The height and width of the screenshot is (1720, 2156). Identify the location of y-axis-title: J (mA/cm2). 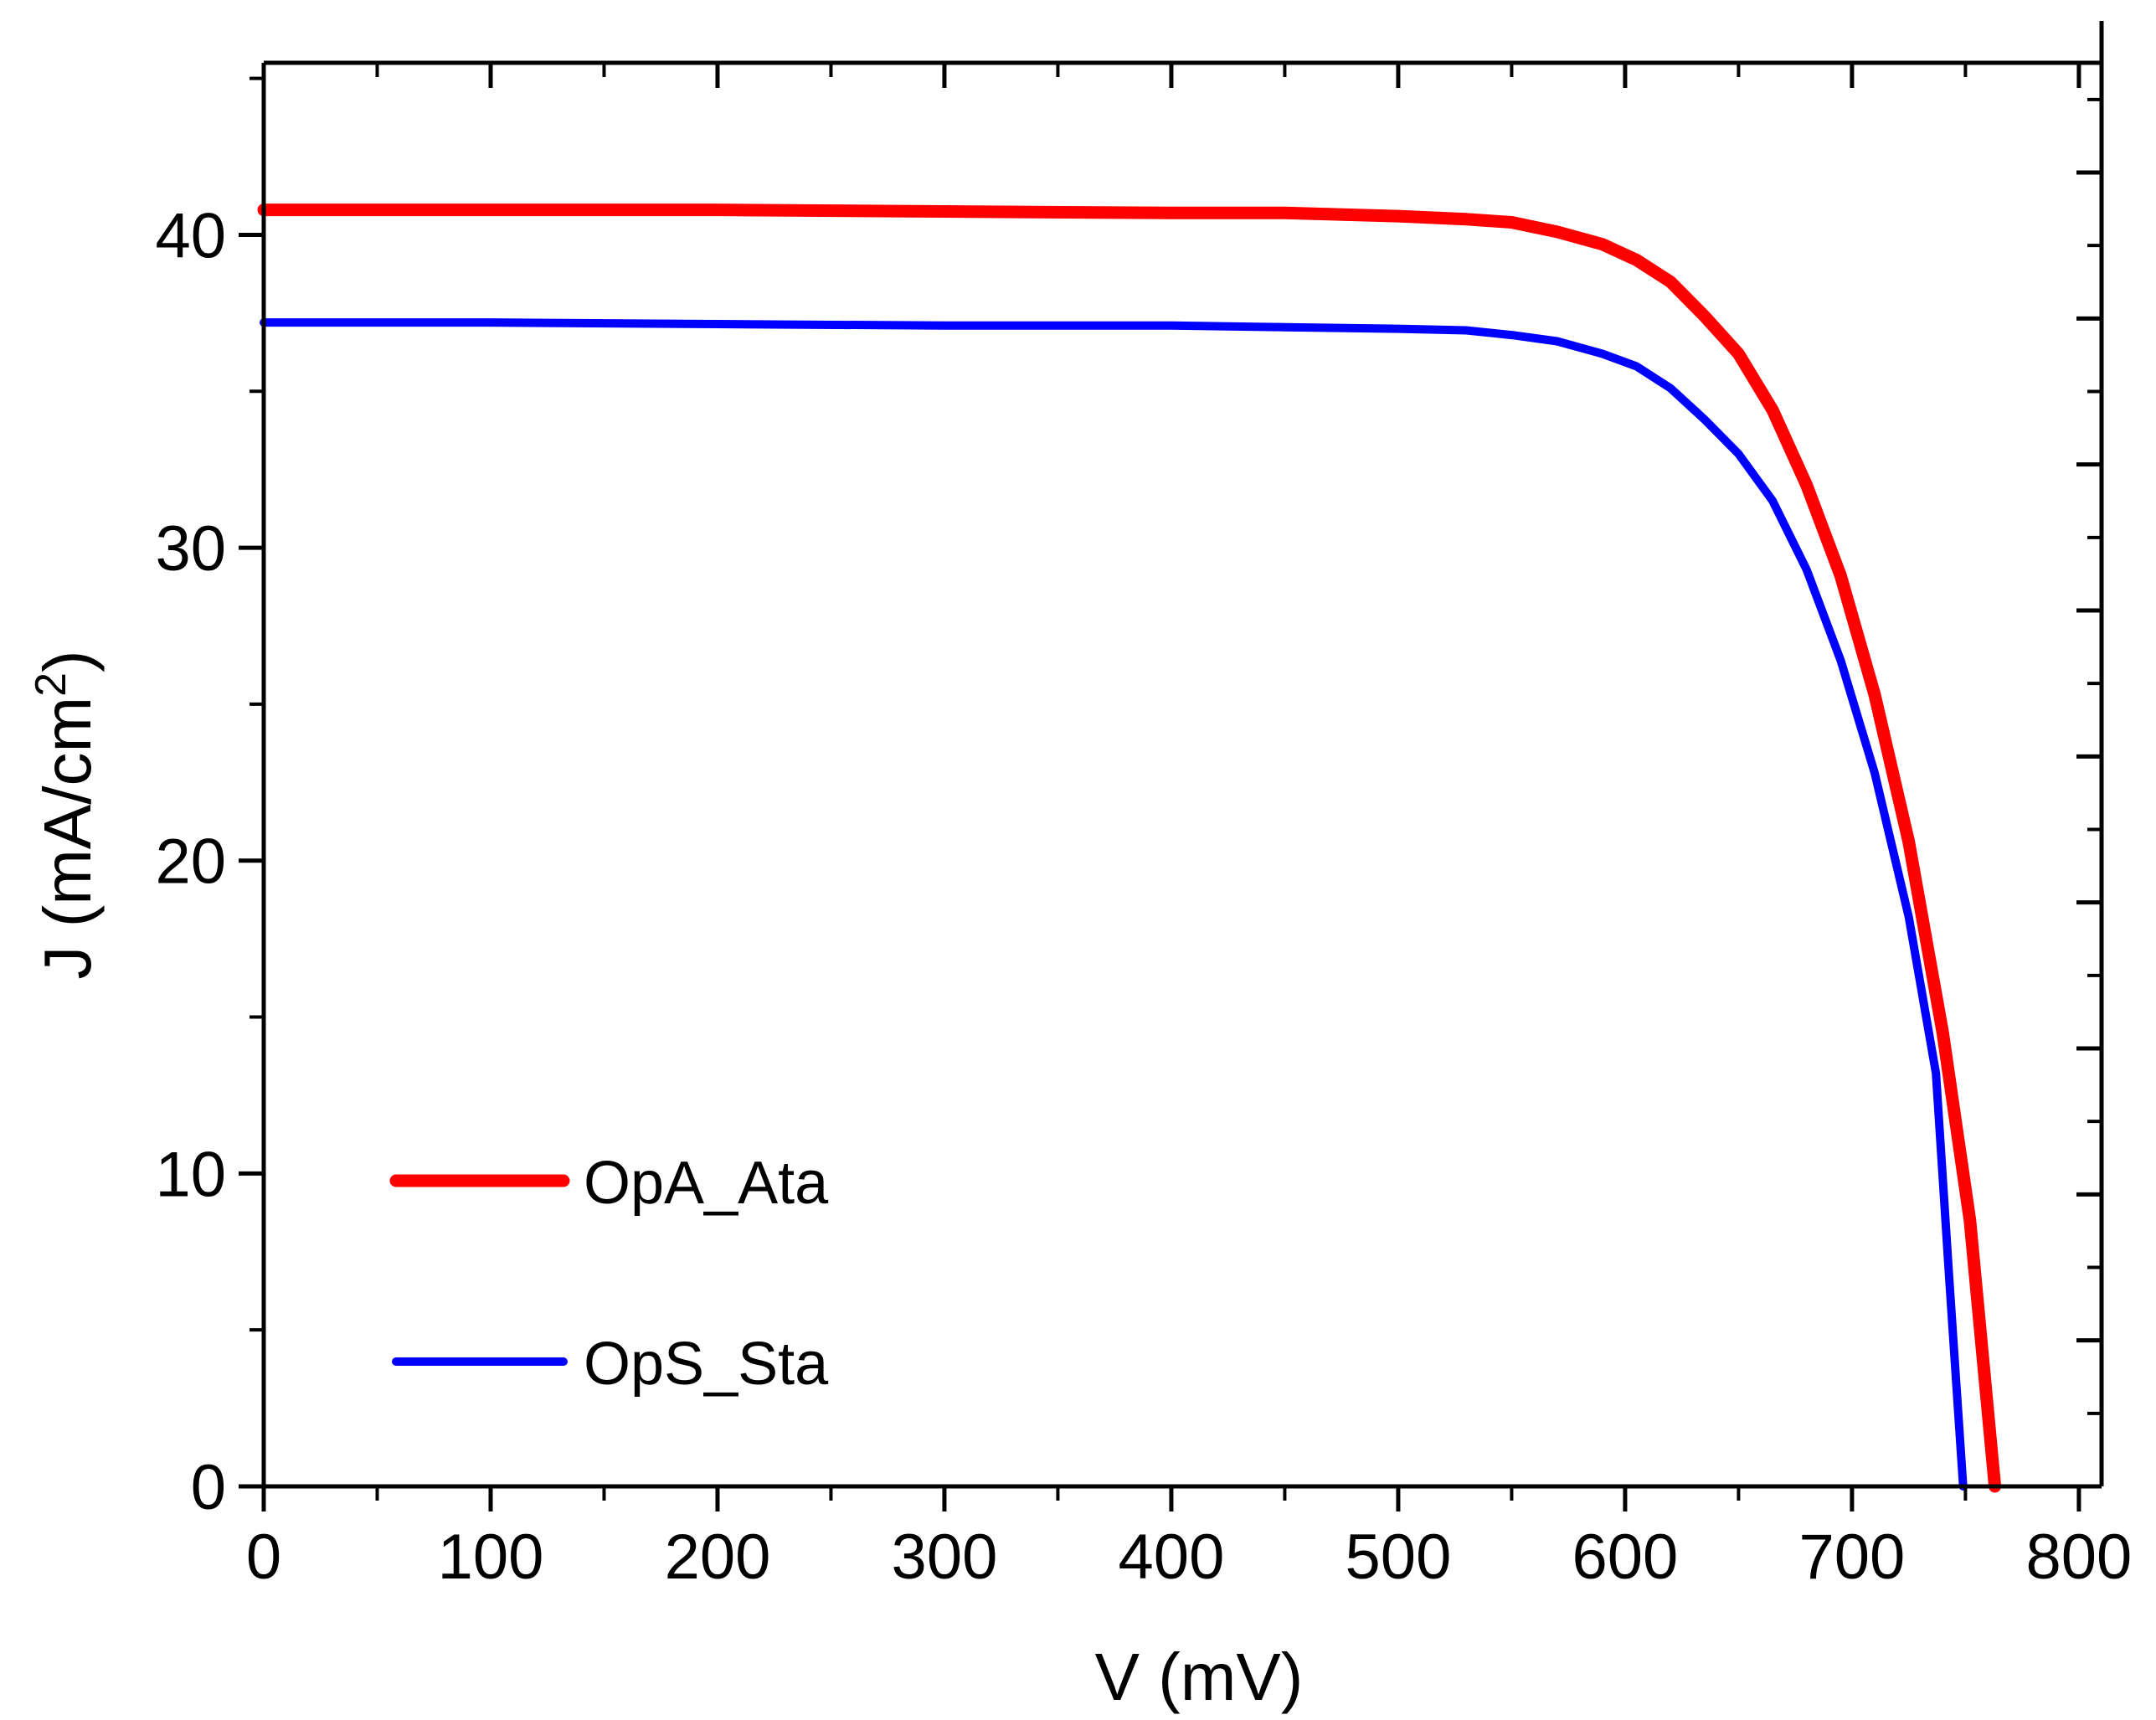
(66, 814).